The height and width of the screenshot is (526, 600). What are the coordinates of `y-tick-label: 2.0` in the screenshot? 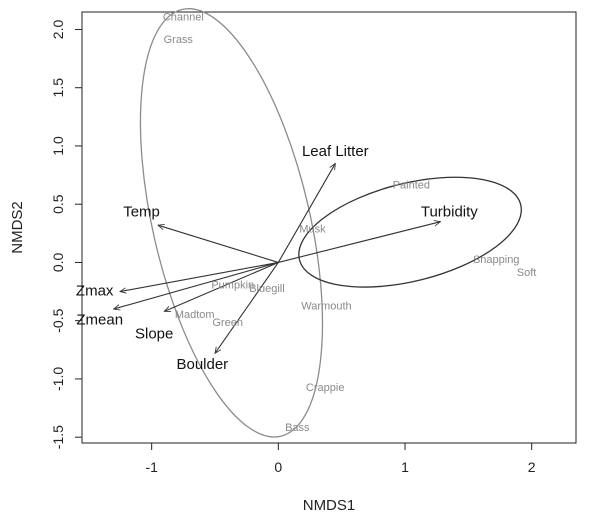 It's located at (58, 30).